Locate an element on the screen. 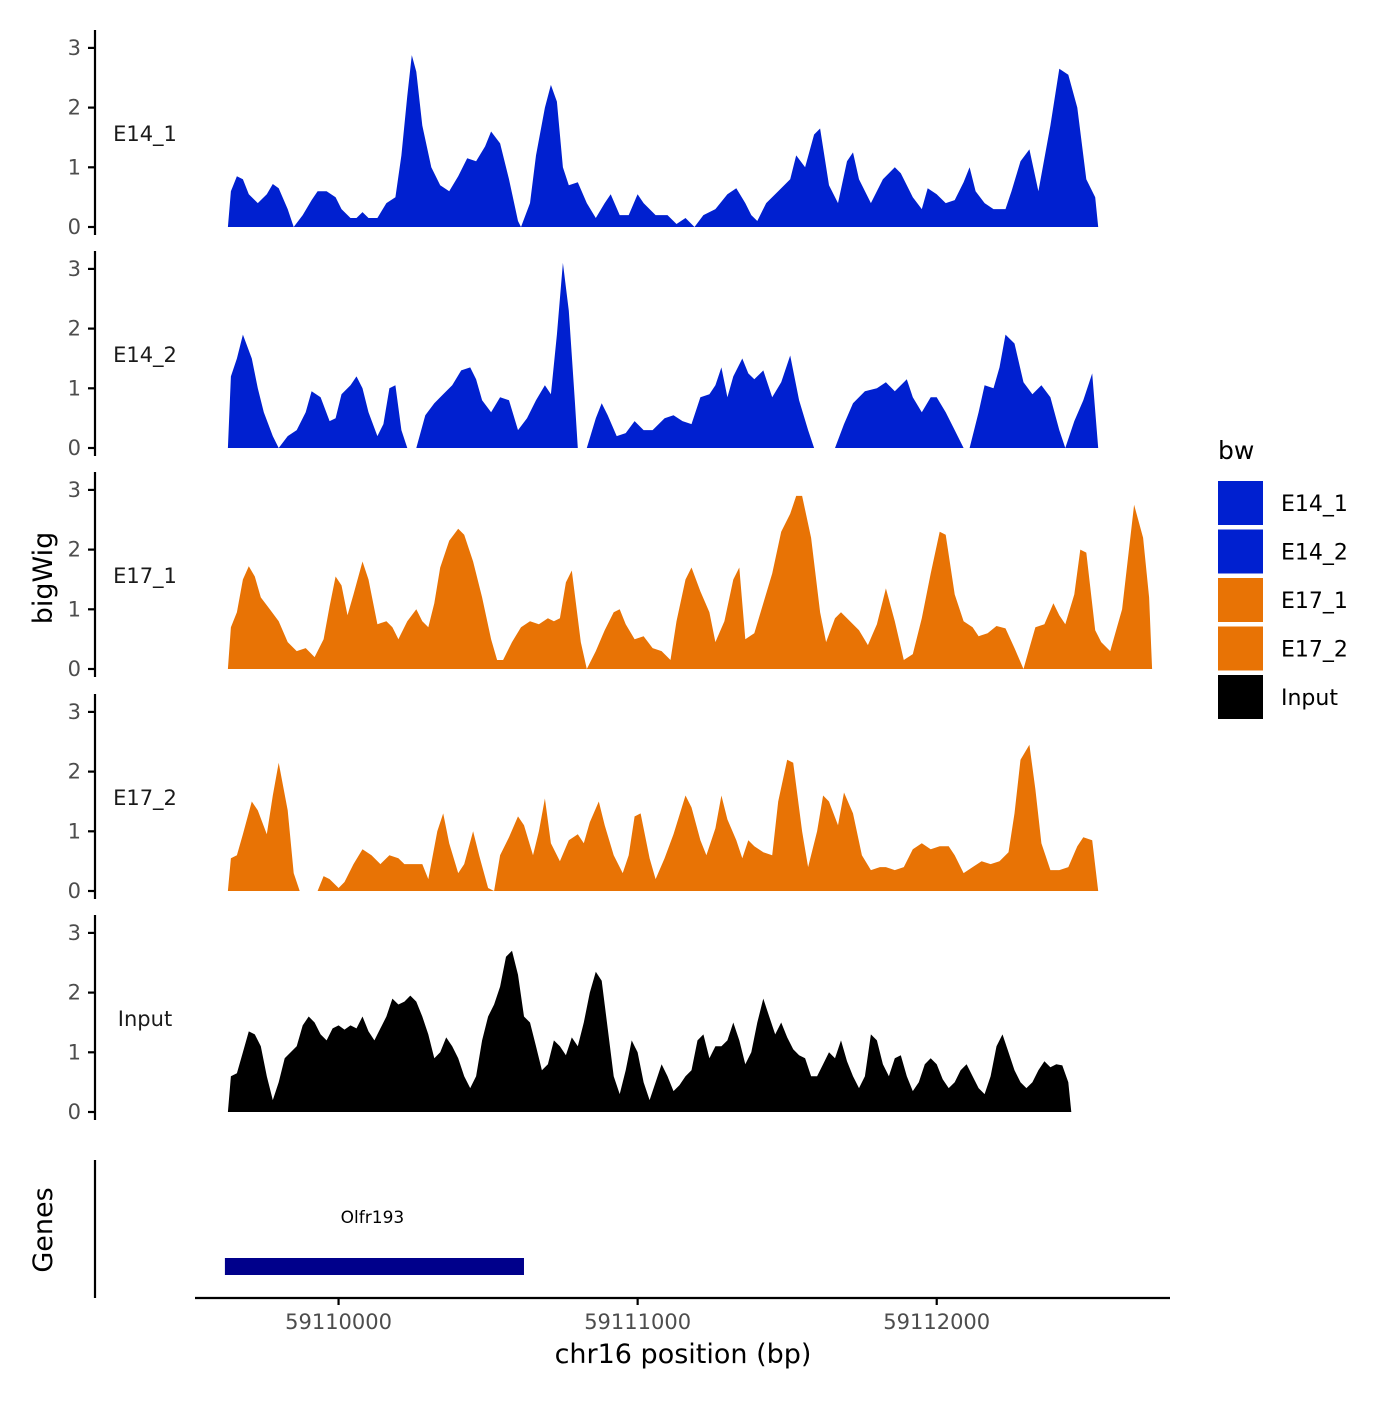 The height and width of the screenshot is (1404, 1400). legend: E14_1 E14_2 E17_1 E17_2 Input is located at coordinates (1283, 600).